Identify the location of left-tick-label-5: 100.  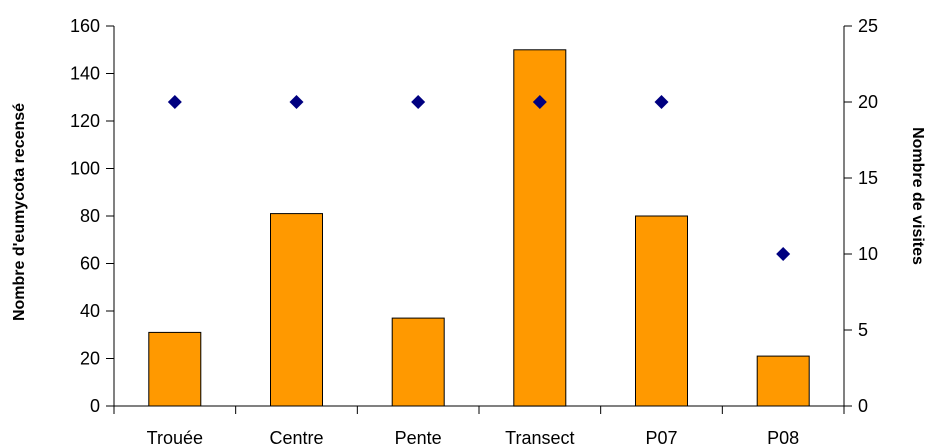
(85, 169).